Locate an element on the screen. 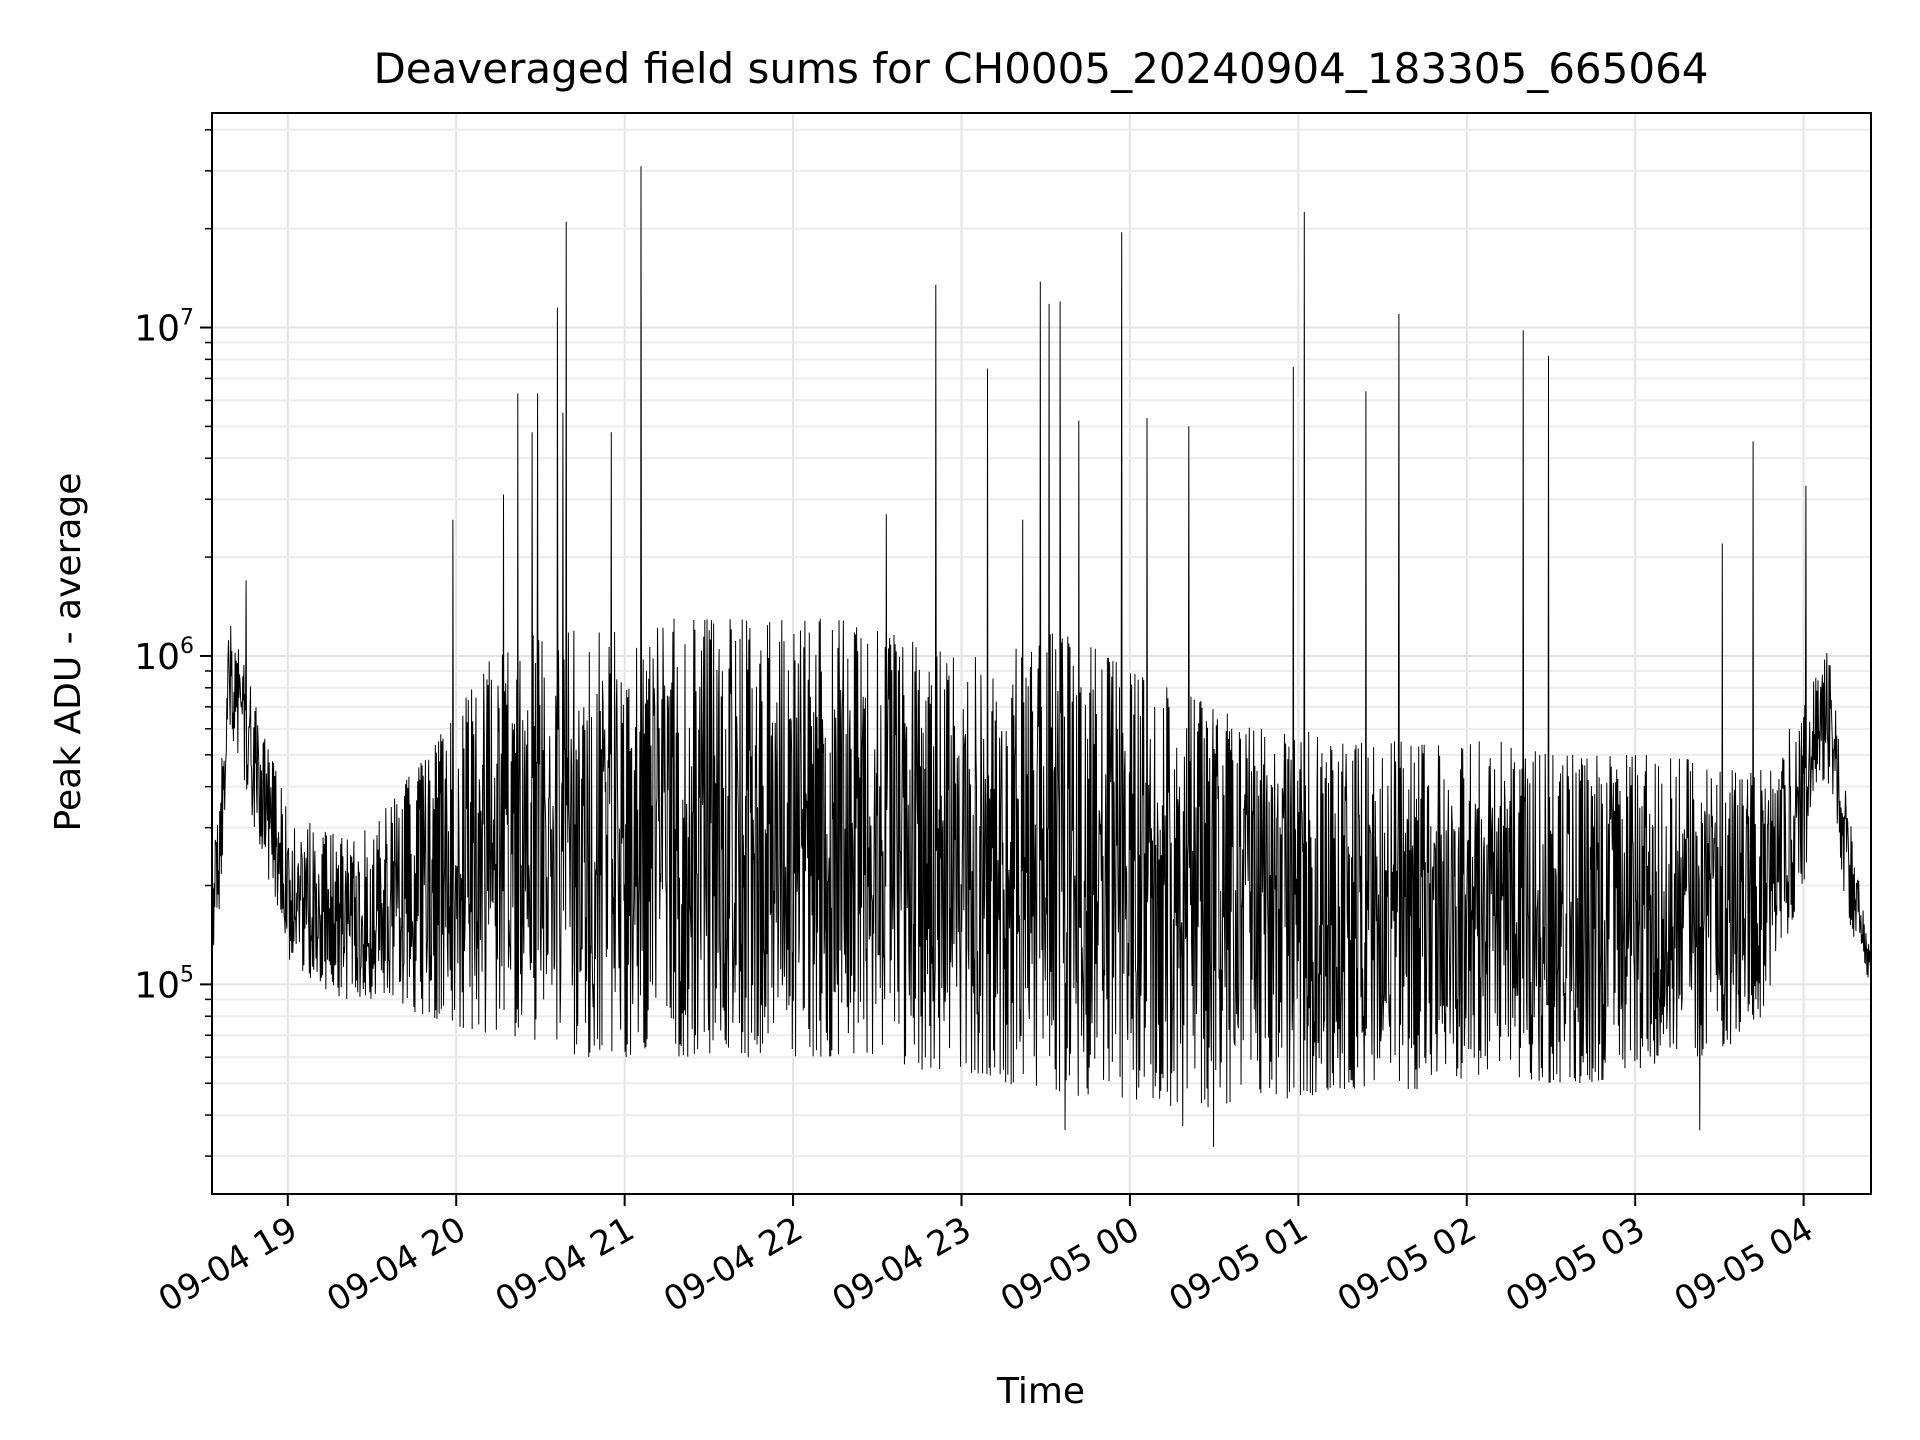  y-axis-ticks: 105 106 107 is located at coordinates (173, 643).